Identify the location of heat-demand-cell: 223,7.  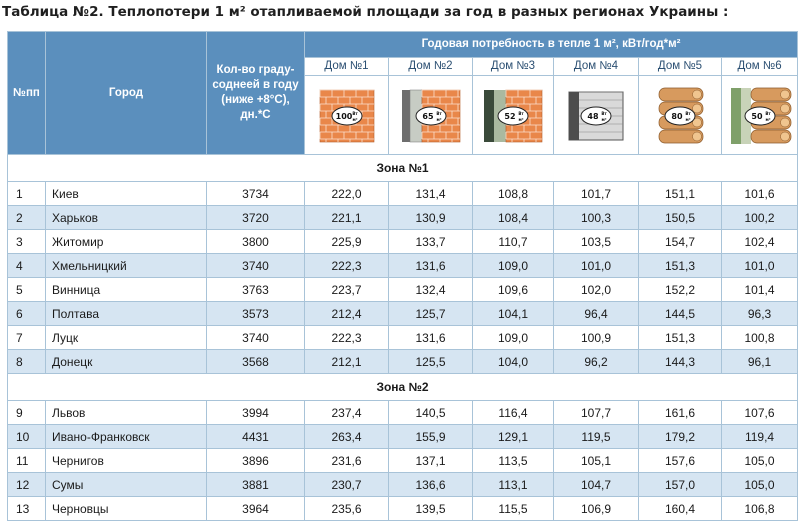
(346, 289).